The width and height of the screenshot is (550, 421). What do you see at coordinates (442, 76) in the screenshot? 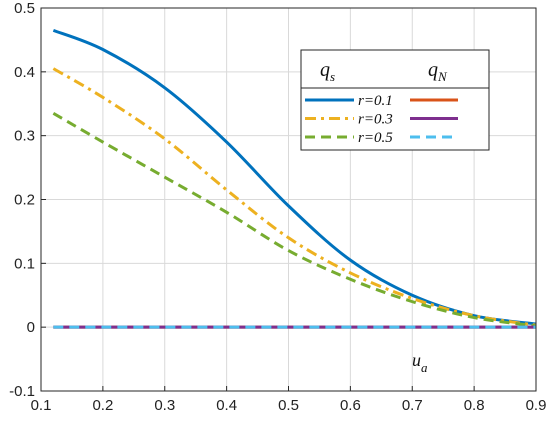
I see `legend-header-qn-subscript: N` at bounding box center [442, 76].